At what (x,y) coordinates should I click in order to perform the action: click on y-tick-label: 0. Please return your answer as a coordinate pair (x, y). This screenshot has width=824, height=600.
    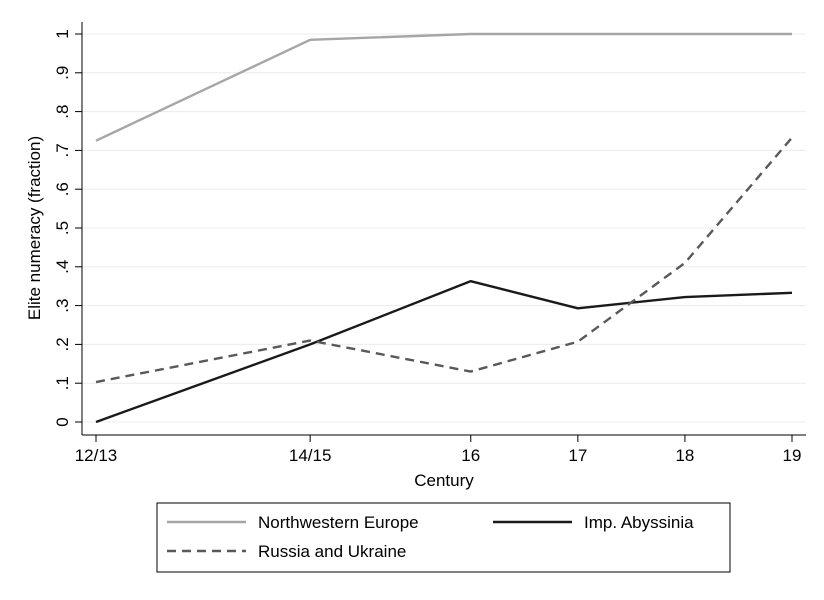
    Looking at the image, I should click on (62, 421).